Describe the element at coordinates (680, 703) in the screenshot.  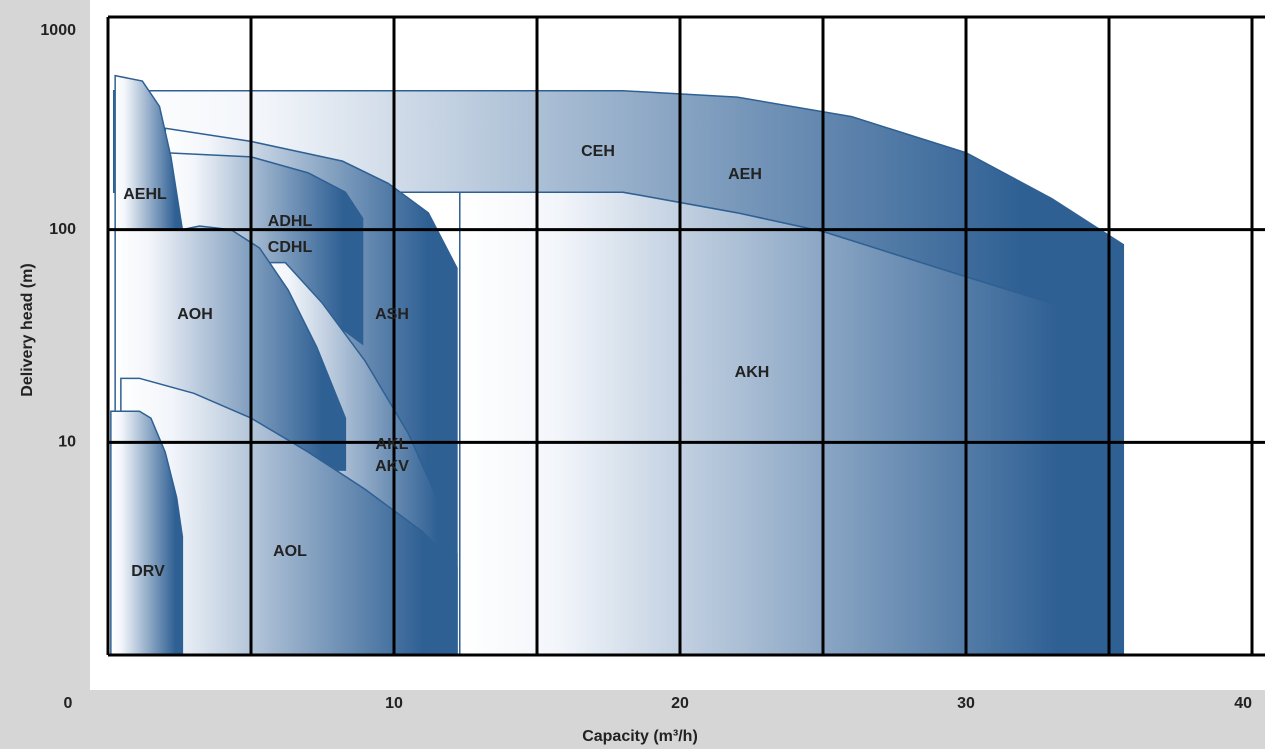
I see `x-tick-label: 20` at that location.